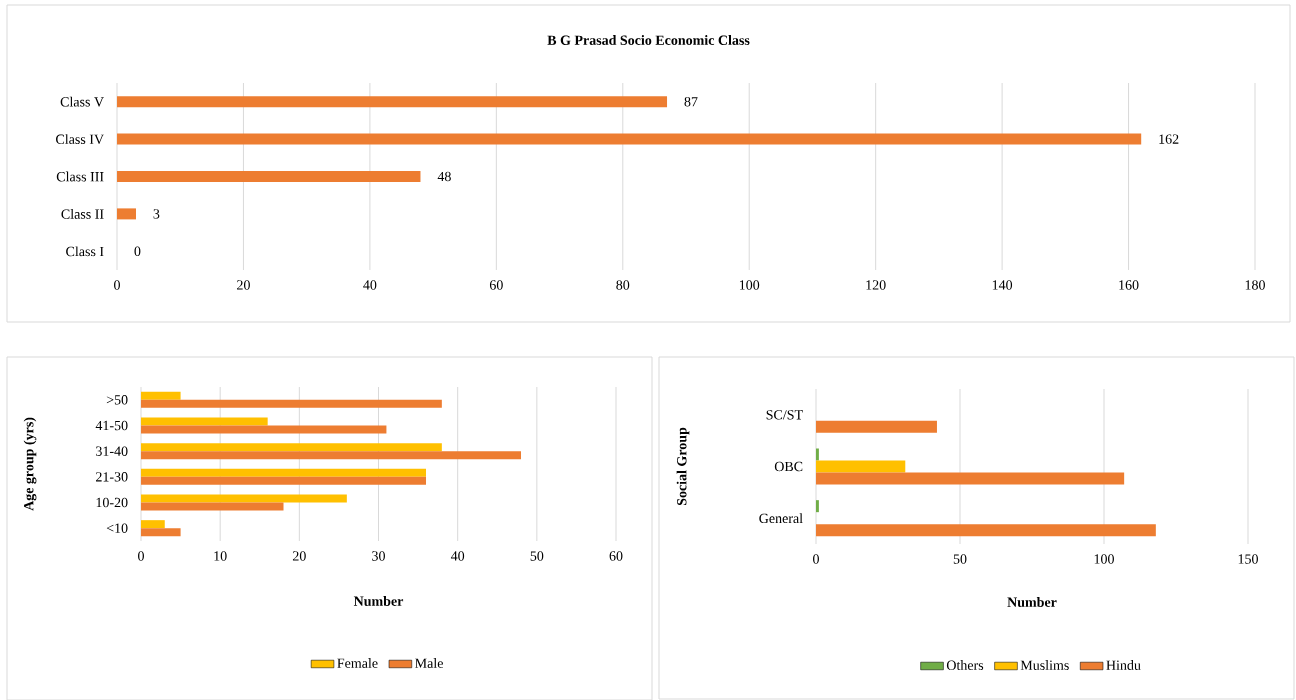 The height and width of the screenshot is (700, 1296). What do you see at coordinates (623, 285) in the screenshot?
I see `x-tick-label: 80` at bounding box center [623, 285].